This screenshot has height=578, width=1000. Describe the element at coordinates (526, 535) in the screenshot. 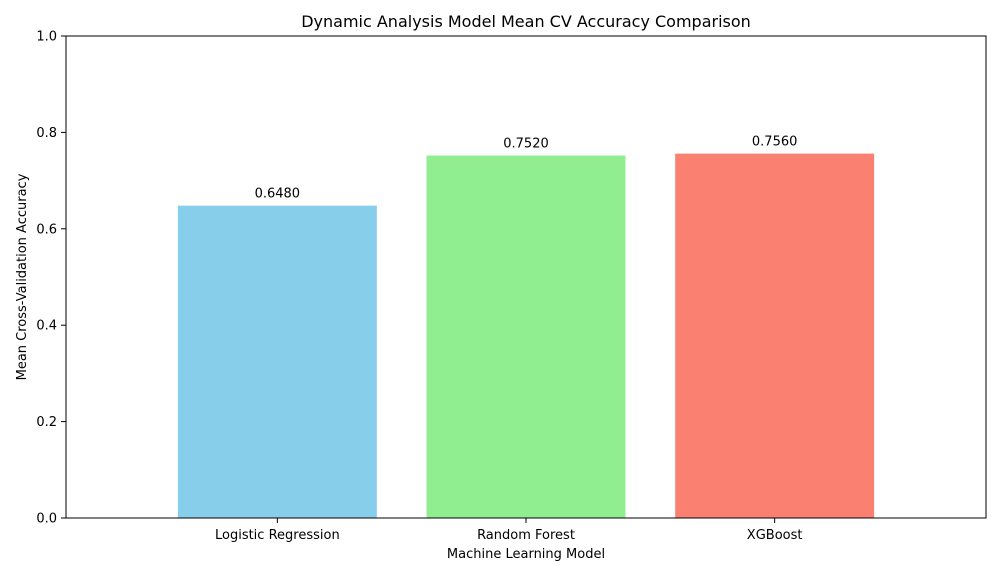

I see `x-tick-label: Random Forest` at that location.